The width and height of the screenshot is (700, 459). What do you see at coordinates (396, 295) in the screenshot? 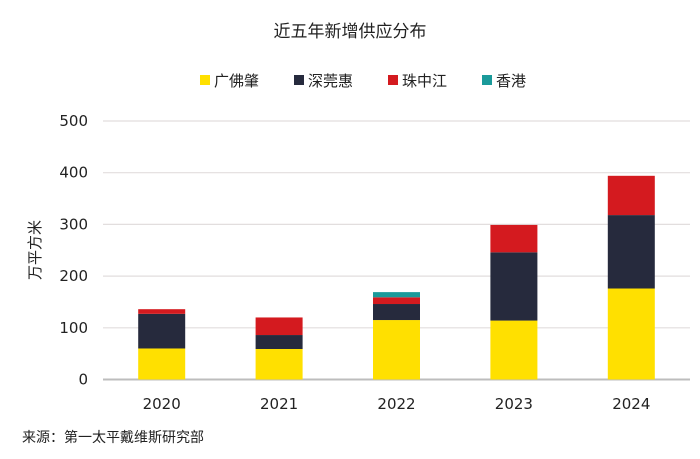
I see `bar-segment-2022-香港` at bounding box center [396, 295].